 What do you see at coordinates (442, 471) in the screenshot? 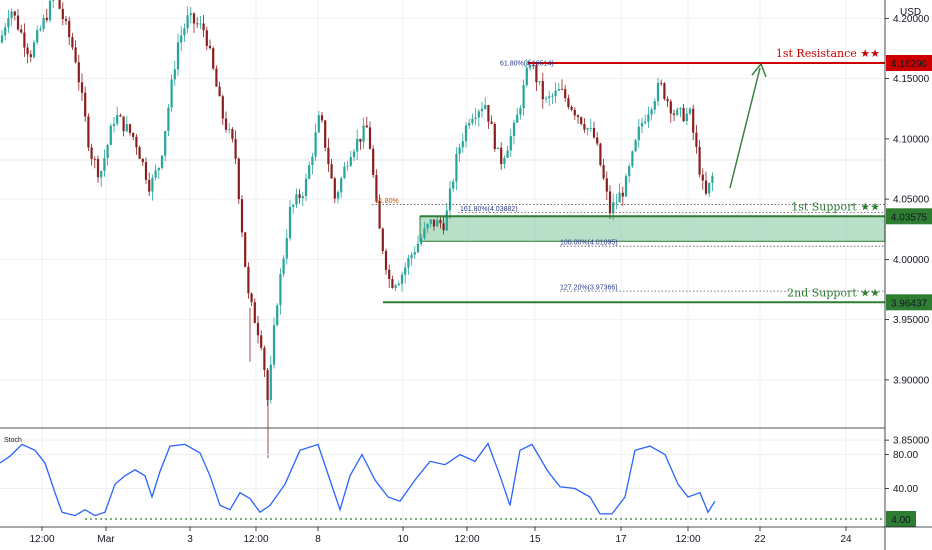
I see `oscillator-grid` at bounding box center [442, 471].